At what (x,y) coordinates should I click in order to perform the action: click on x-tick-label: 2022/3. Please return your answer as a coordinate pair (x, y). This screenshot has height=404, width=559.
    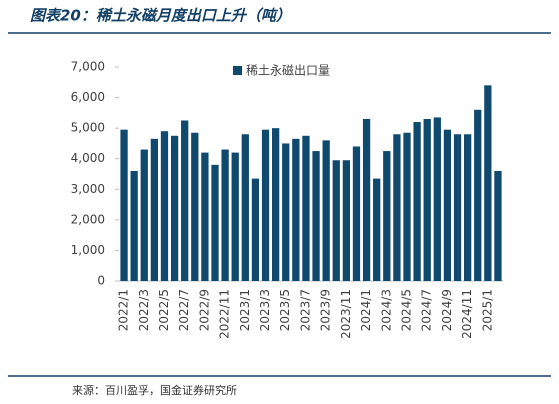
    Looking at the image, I should click on (144, 310).